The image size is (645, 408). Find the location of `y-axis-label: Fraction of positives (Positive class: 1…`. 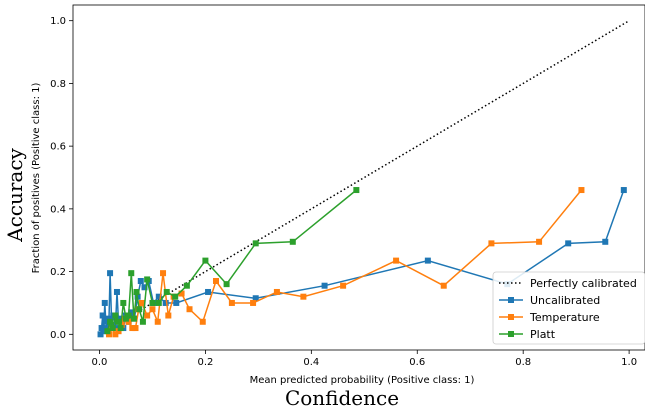

y-axis-label: Fraction of positives (Positive class: 1… is located at coordinates (36, 178).